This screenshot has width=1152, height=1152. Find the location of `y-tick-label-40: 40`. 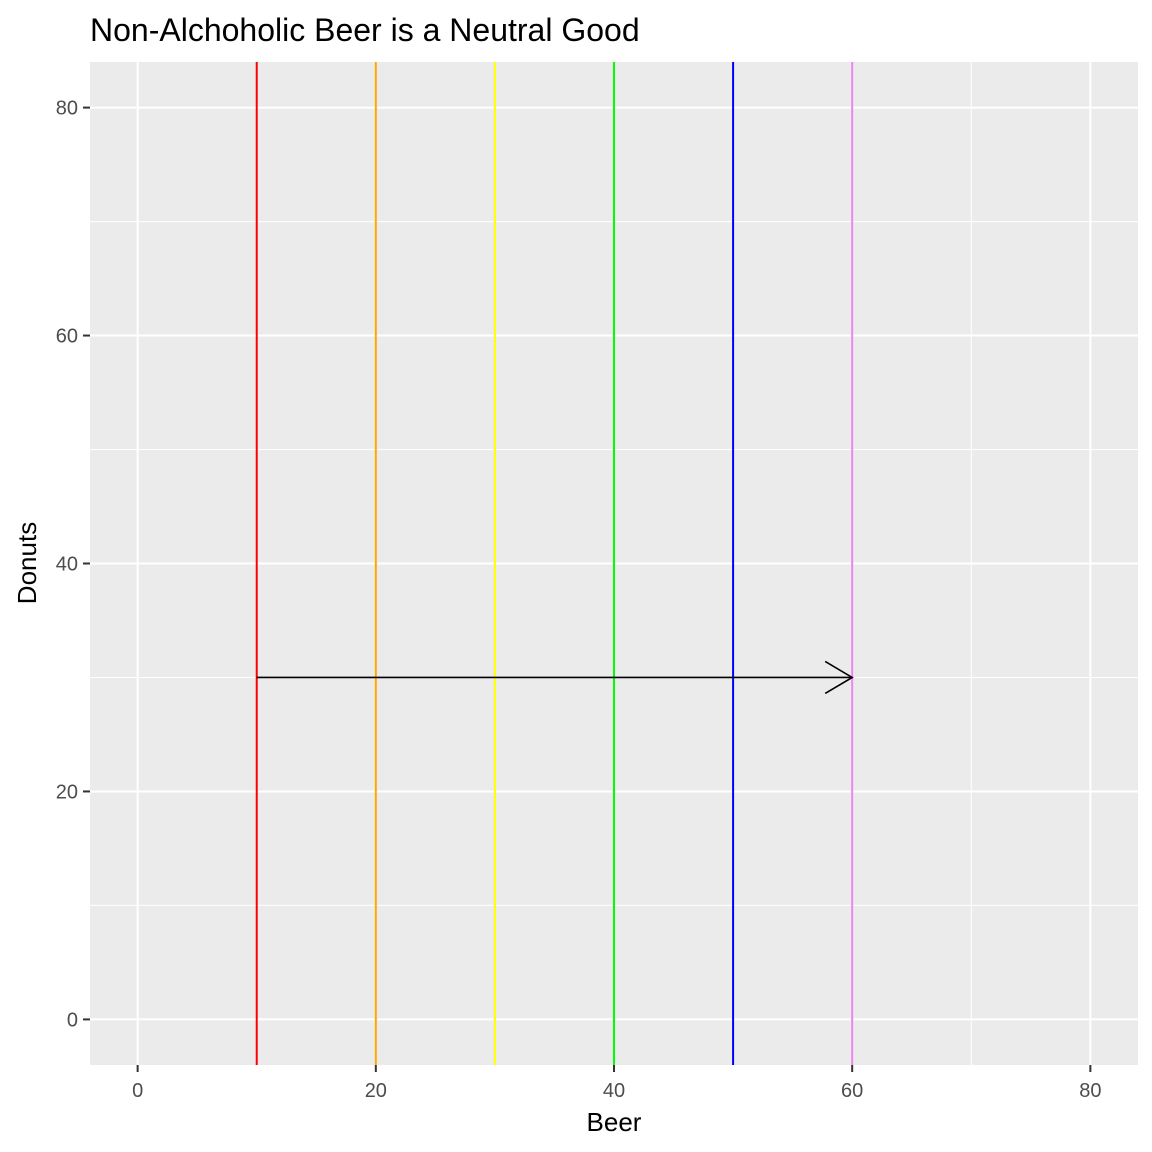

y-tick-label-40: 40 is located at coordinates (67, 565).